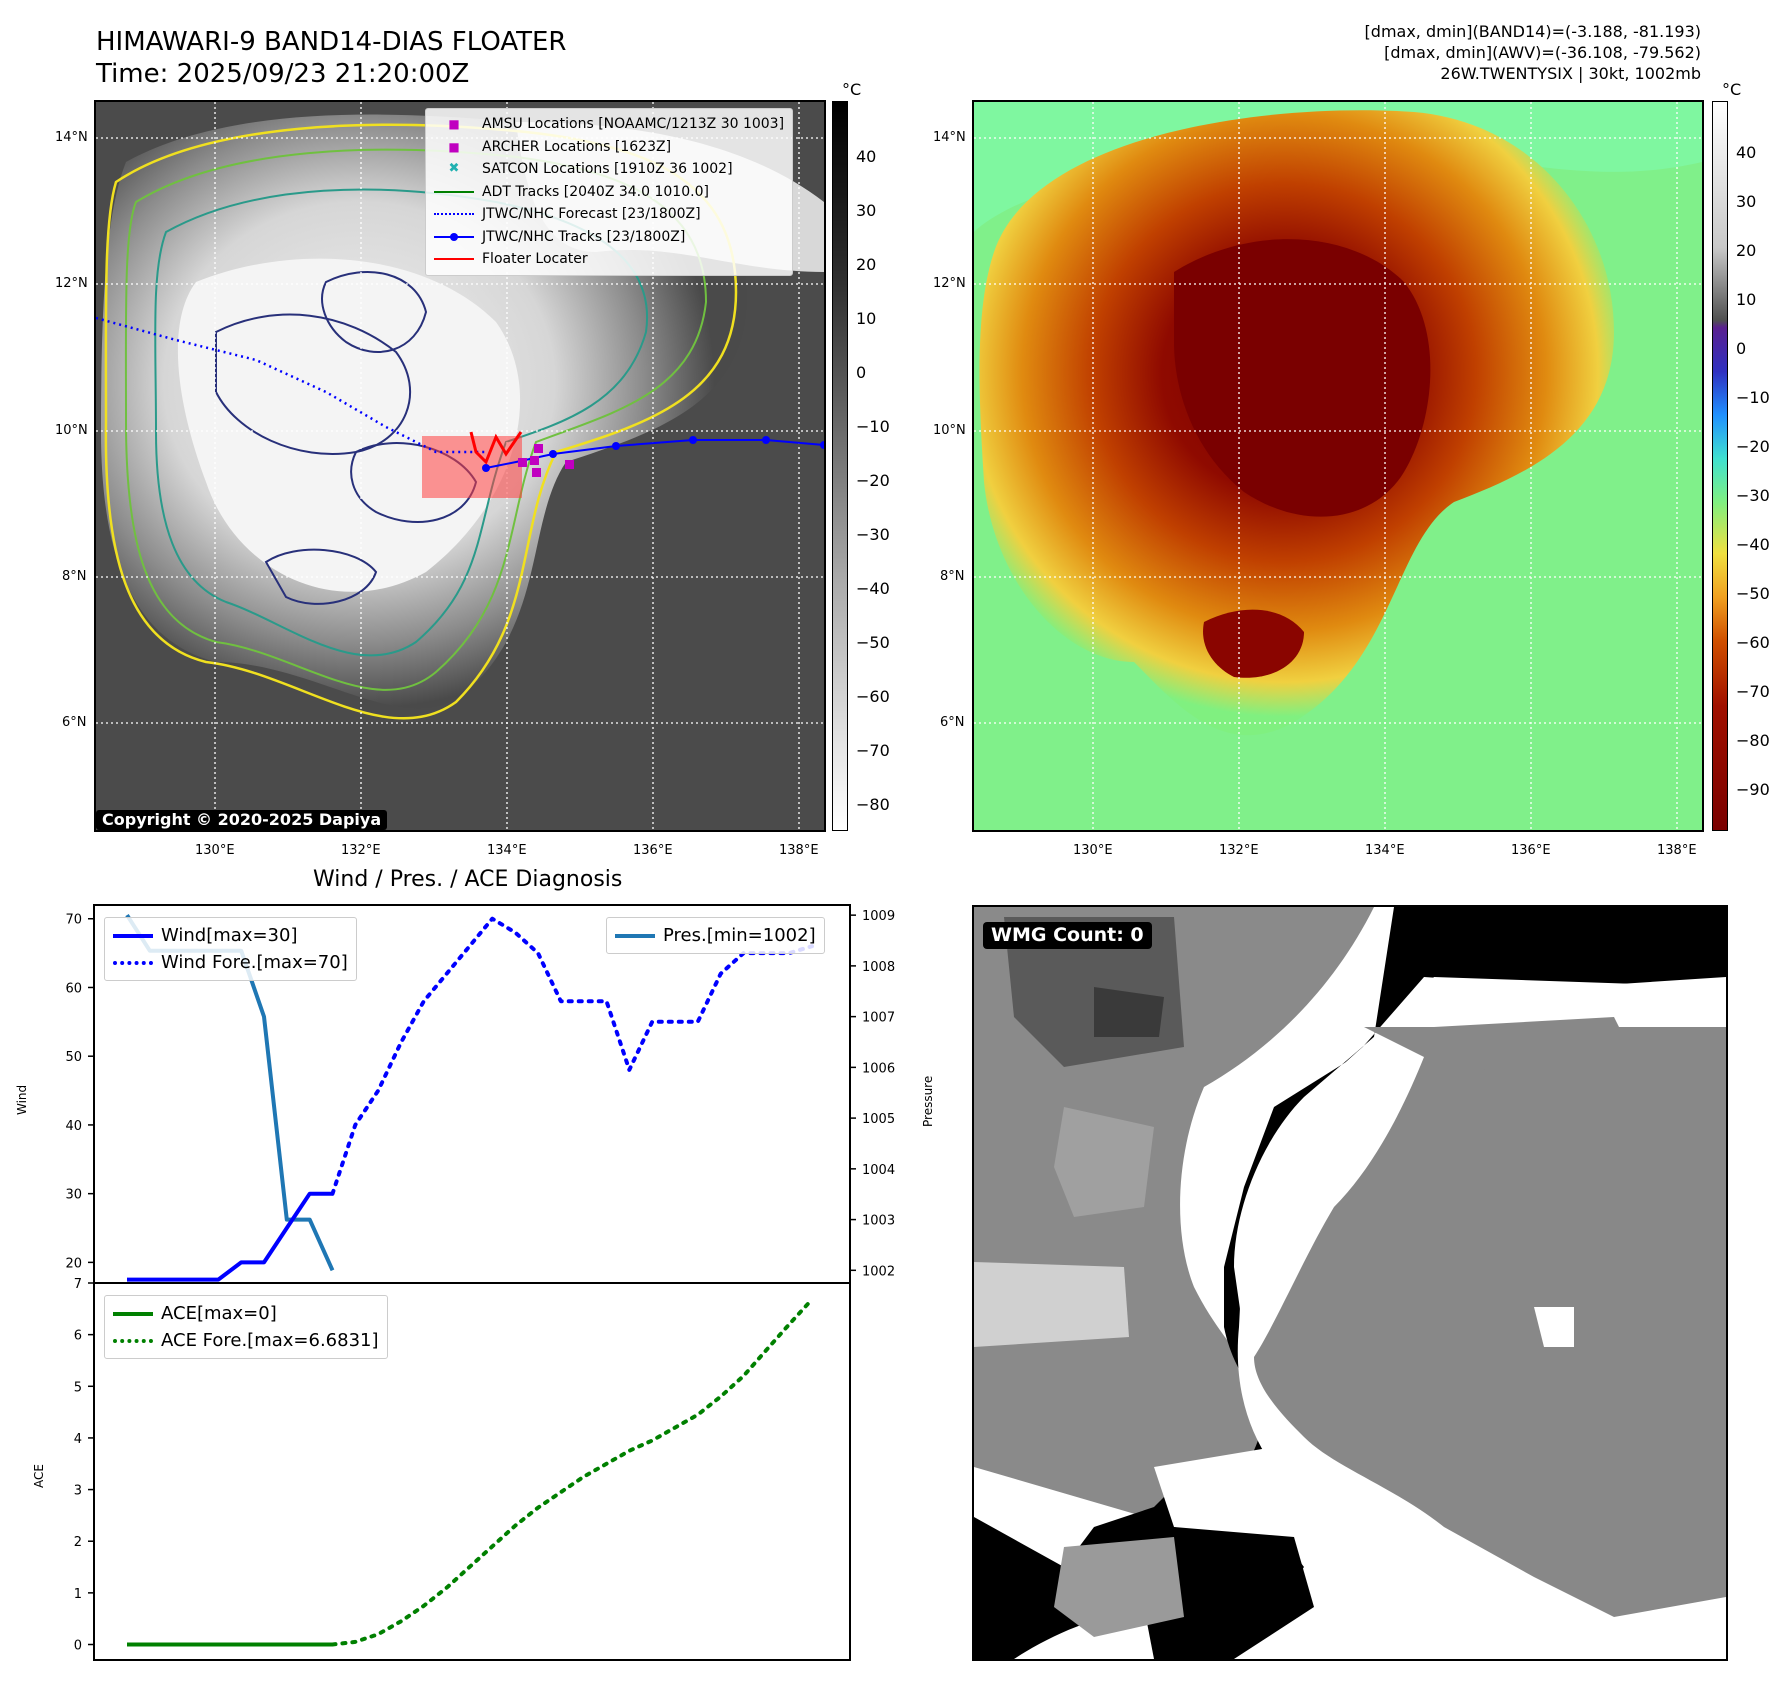  What do you see at coordinates (878, 1271) in the screenshot?
I see `pressure-tick-label: 1002` at bounding box center [878, 1271].